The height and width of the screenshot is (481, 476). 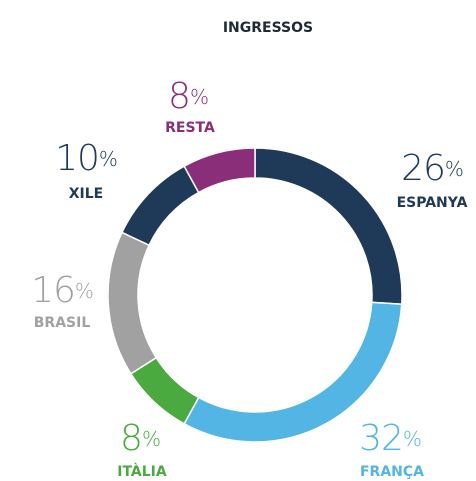 I want to click on value-label: 10%, so click(x=86, y=158).